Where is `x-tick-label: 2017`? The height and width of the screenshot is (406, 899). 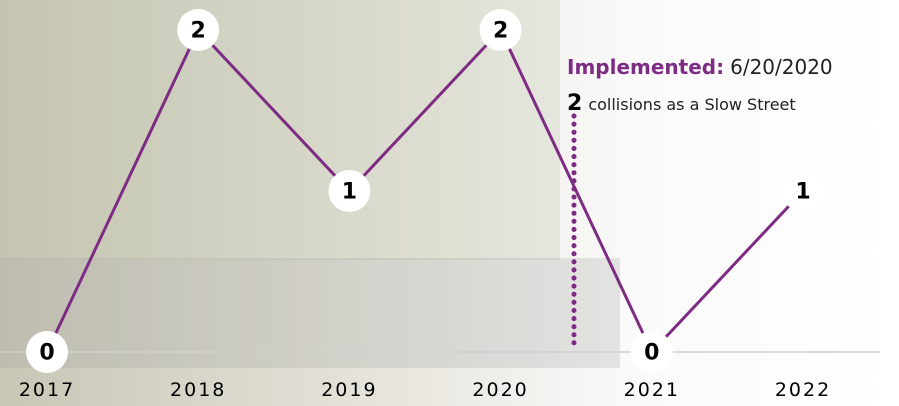
x-tick-label: 2017 is located at coordinates (47, 390).